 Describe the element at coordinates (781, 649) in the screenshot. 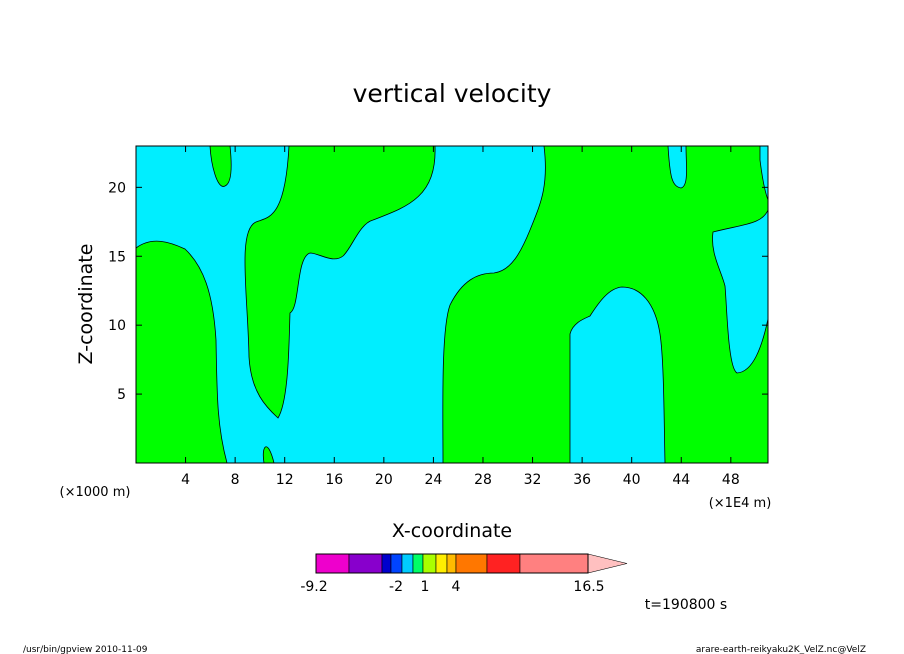

I see `footer-right-label: arare-earth-reikyaku2K_VelZ.nc@VelZ` at that location.